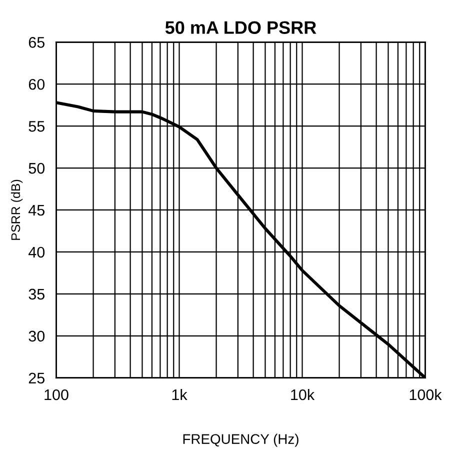 The width and height of the screenshot is (450, 458). Describe the element at coordinates (56, 394) in the screenshot. I see `x-tick-label: 100` at that location.